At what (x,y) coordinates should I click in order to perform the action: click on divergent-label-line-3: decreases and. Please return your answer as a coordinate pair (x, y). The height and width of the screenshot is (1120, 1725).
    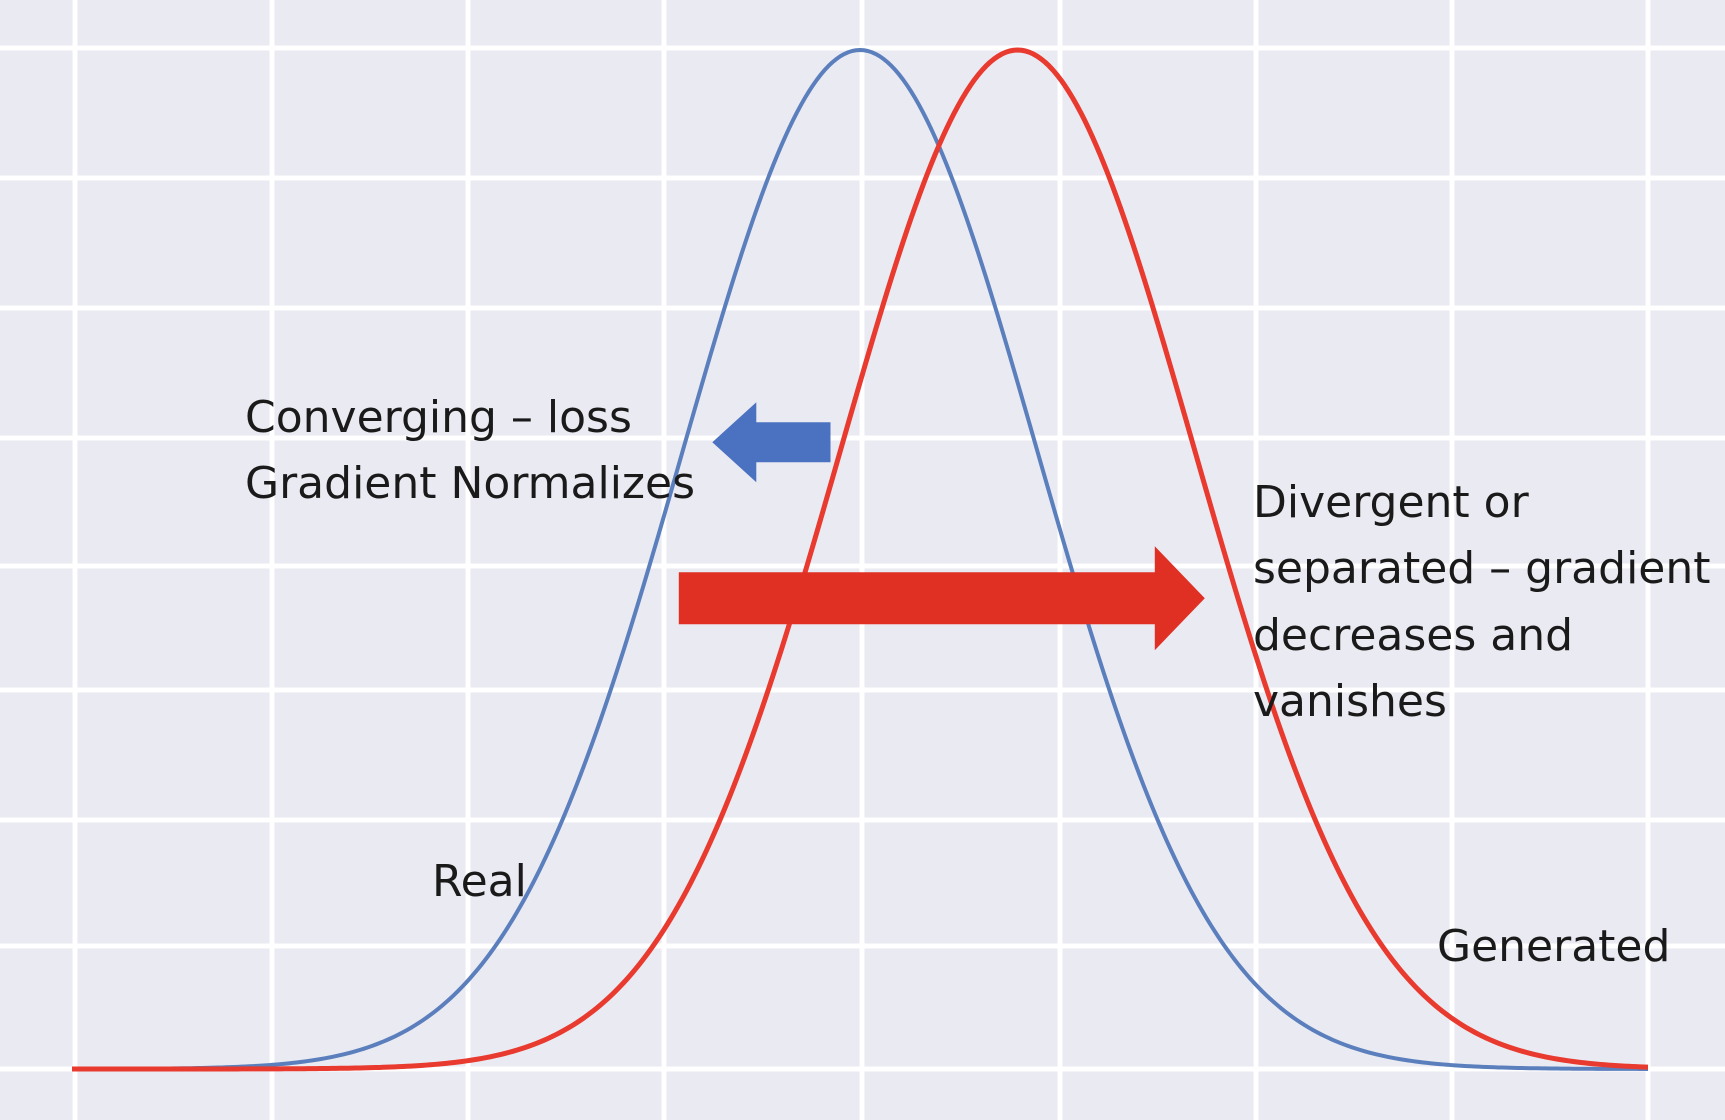
    Looking at the image, I should click on (1413, 635).